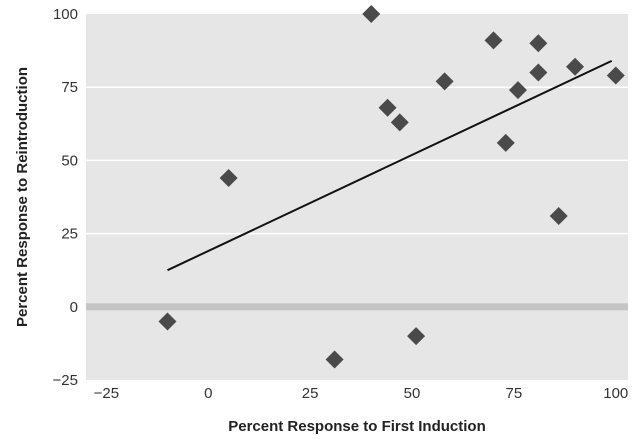 Image resolution: width=642 pixels, height=440 pixels. Describe the element at coordinates (514, 393) in the screenshot. I see `x-tick-label: 75` at that location.